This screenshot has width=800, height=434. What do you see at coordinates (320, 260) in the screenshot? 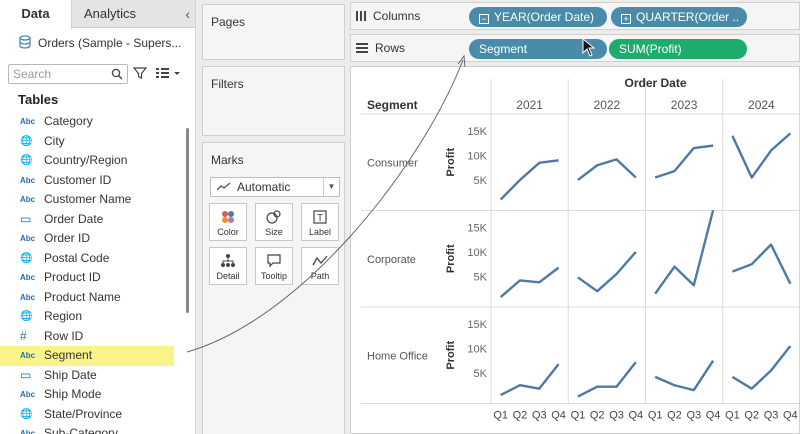
I see `path-icon` at bounding box center [320, 260].